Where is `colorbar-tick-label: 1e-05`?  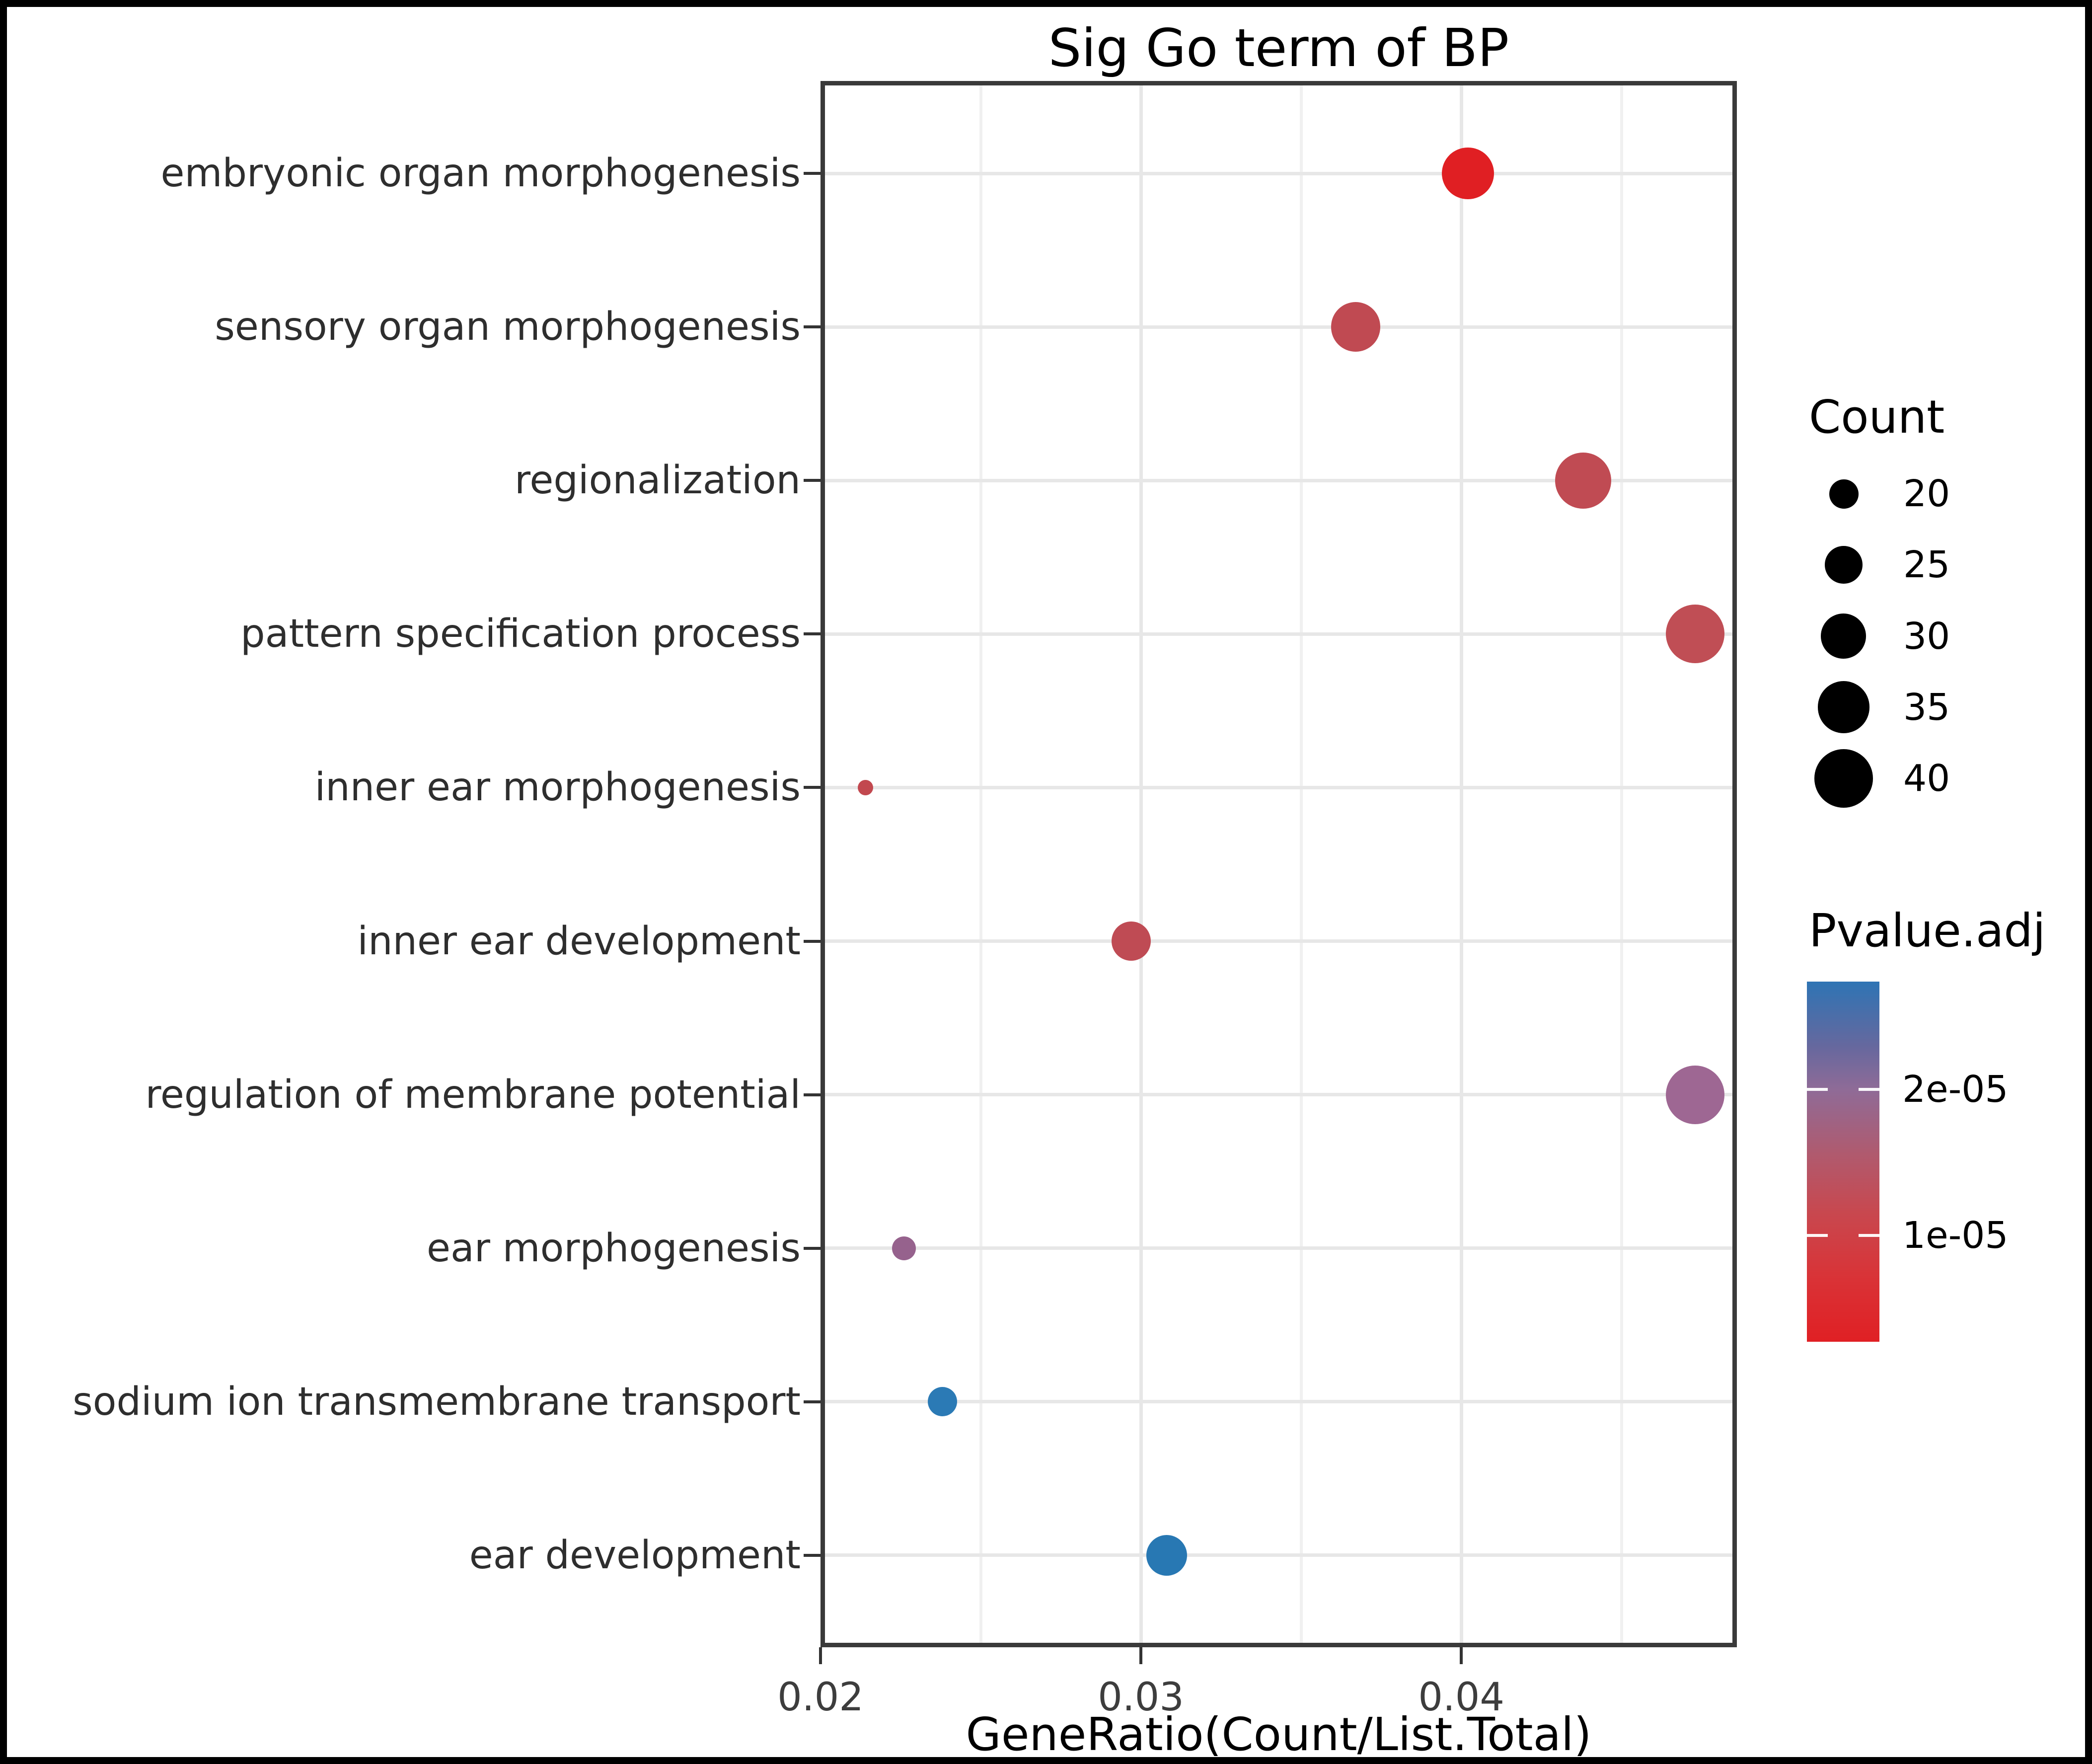
colorbar-tick-label: 1e-05 is located at coordinates (1955, 1235).